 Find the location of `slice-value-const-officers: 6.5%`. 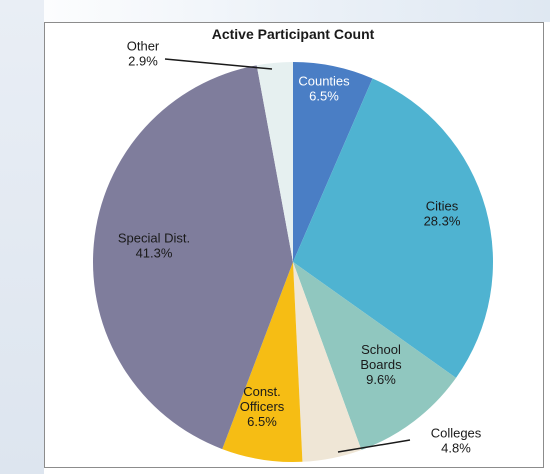

slice-value-const-officers: 6.5% is located at coordinates (262, 421).